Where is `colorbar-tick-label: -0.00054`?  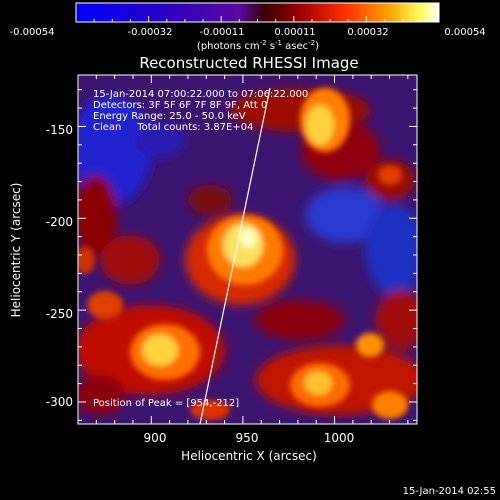 colorbar-tick-label: -0.00054 is located at coordinates (32, 32).